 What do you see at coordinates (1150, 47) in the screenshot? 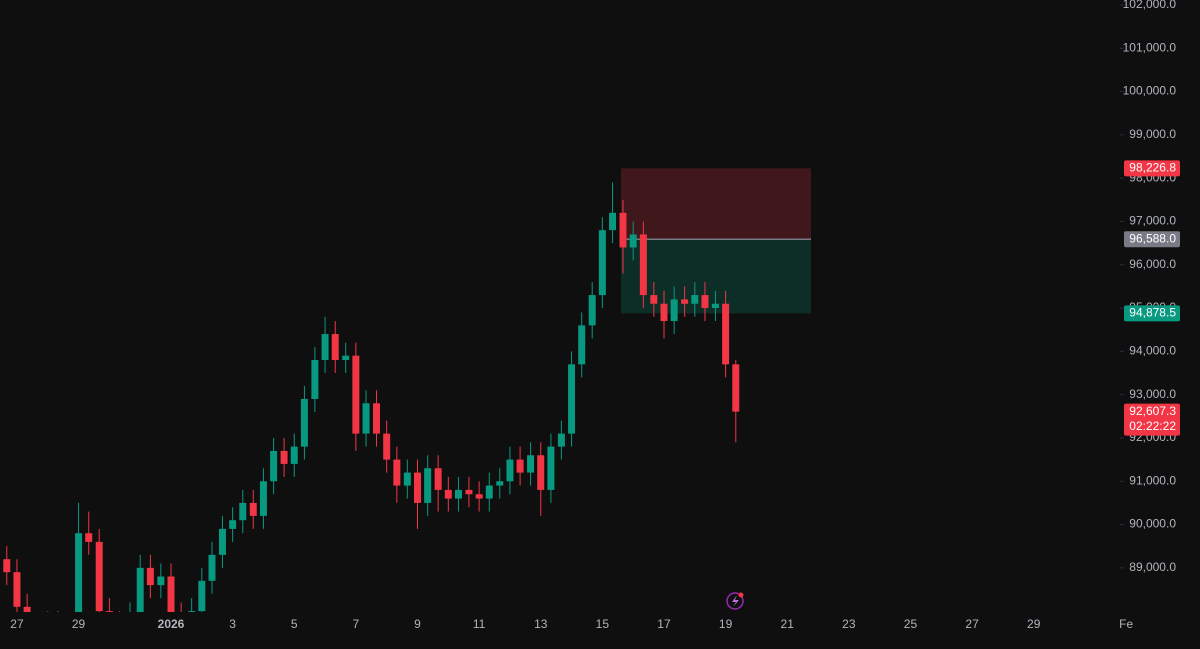
I see `y-tick-label: 101,000.0` at bounding box center [1150, 47].